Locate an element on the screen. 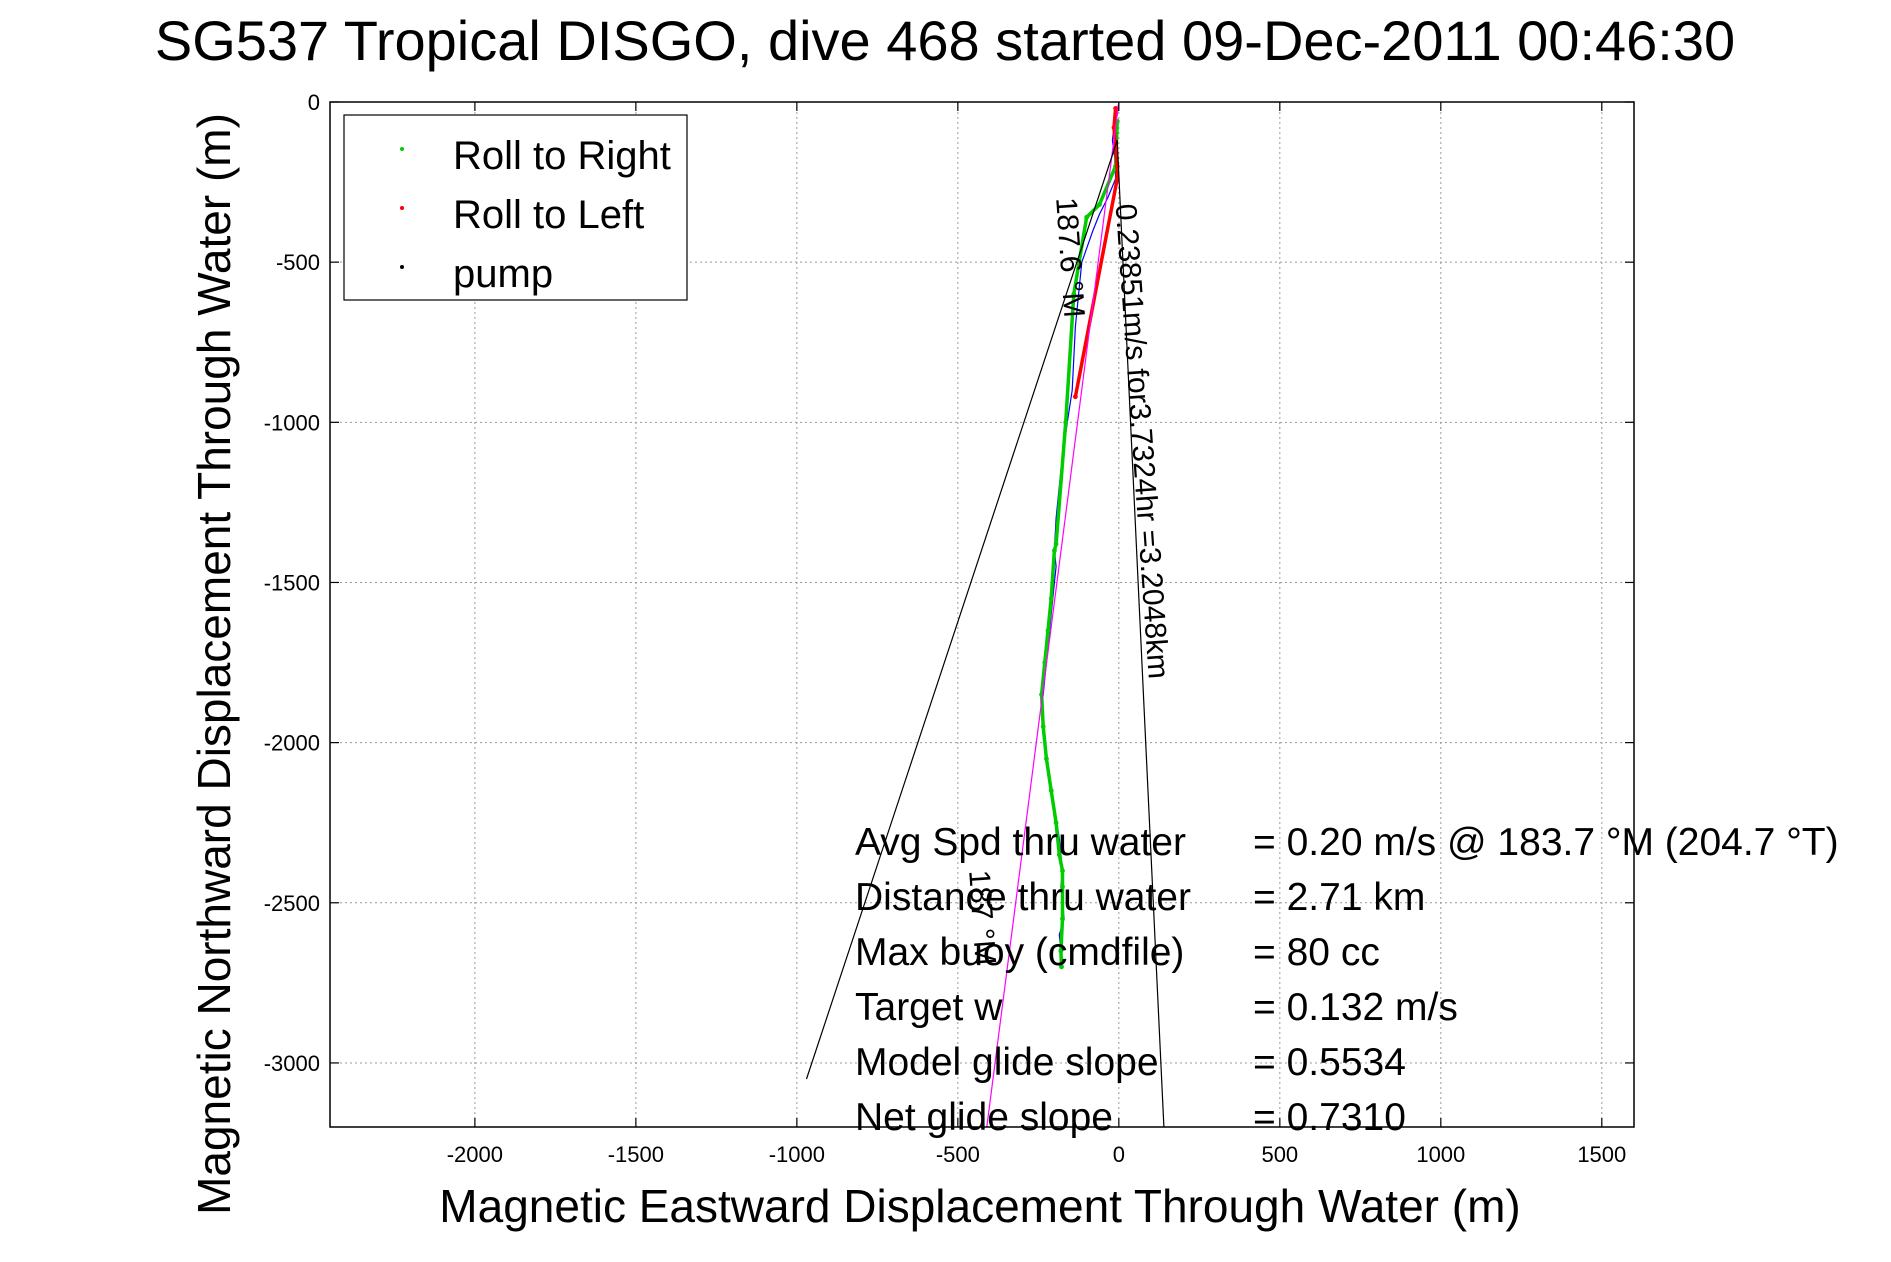  legend-label: Roll to Right is located at coordinates (562, 156).